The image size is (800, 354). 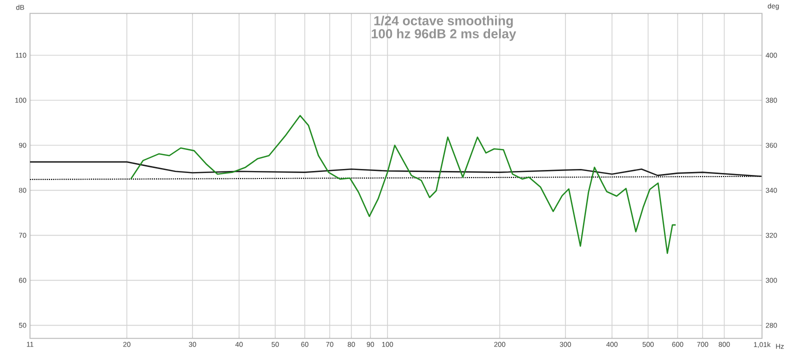 I want to click on chart-title: 1/24 octave smoothing, so click(x=443, y=22).